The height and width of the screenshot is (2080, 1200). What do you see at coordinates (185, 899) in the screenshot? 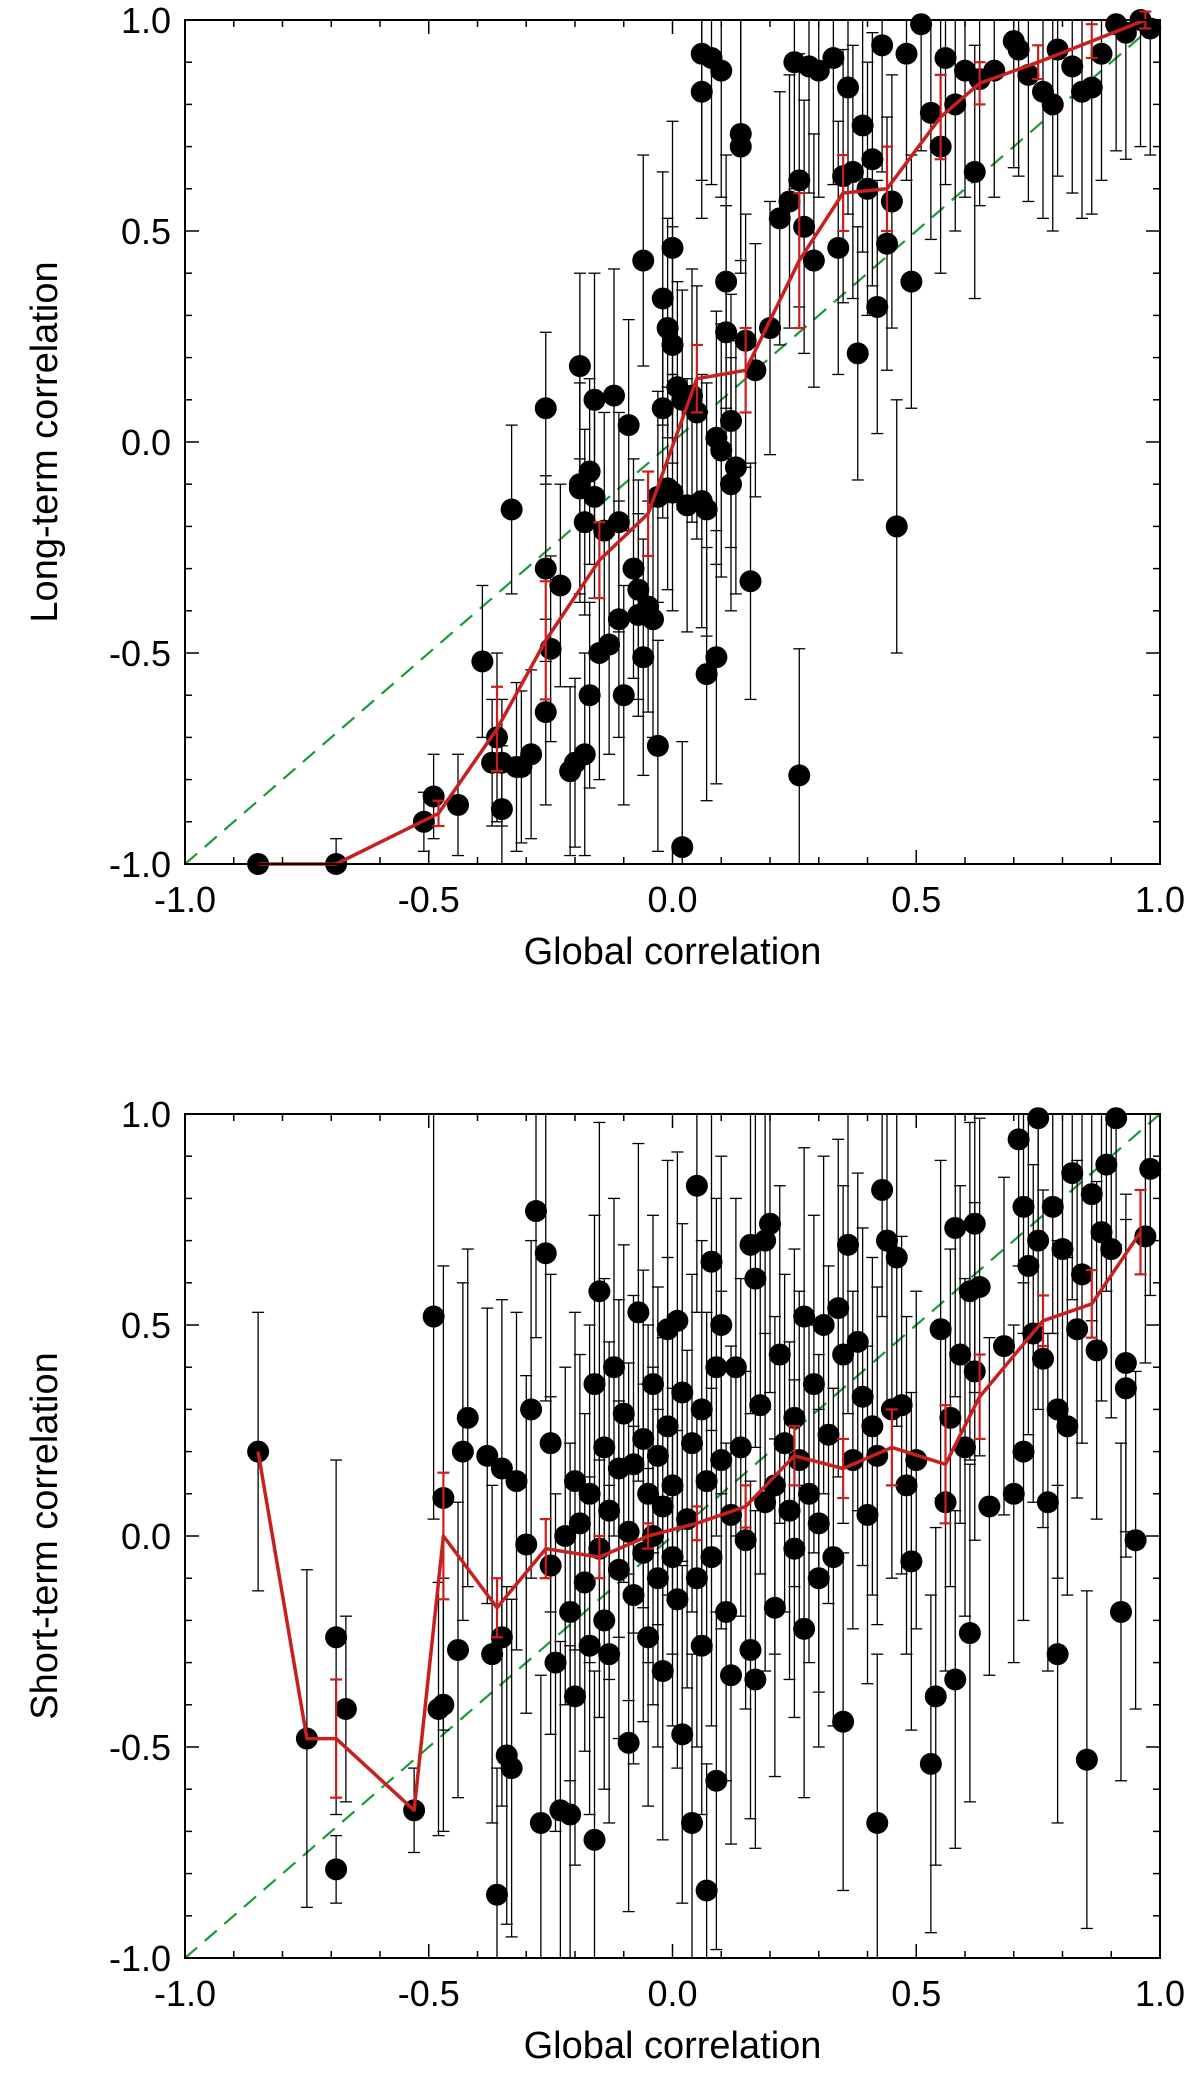
I see `x-tick-label: -1.0` at bounding box center [185, 899].